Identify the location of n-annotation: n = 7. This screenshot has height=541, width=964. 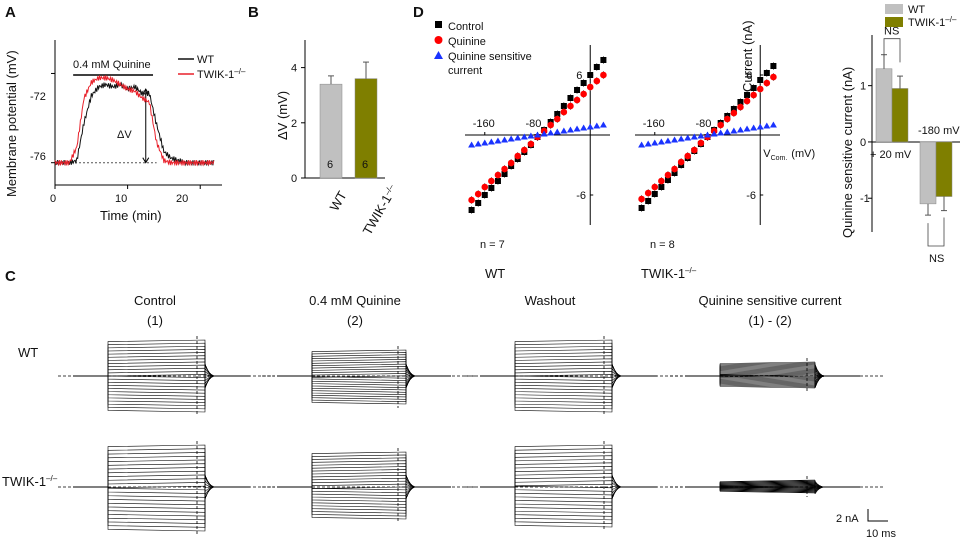
(492, 245).